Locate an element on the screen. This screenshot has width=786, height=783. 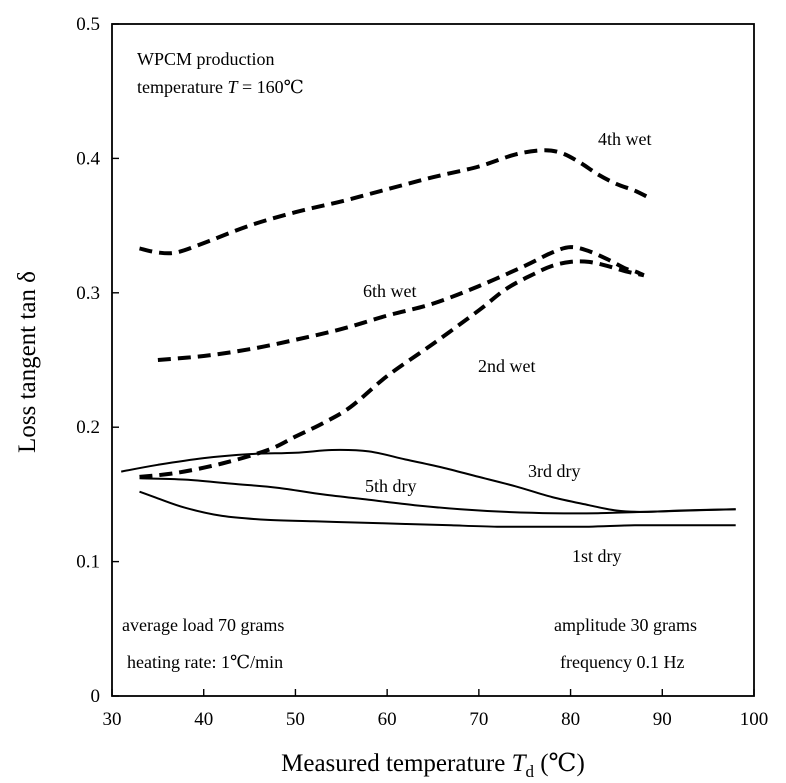
series-line-3rd-dry is located at coordinates (428, 480).